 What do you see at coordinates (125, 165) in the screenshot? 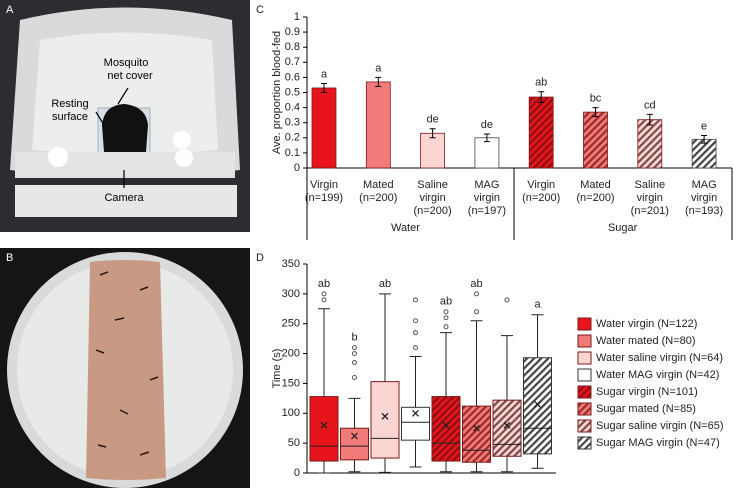
I see `platform` at bounding box center [125, 165].